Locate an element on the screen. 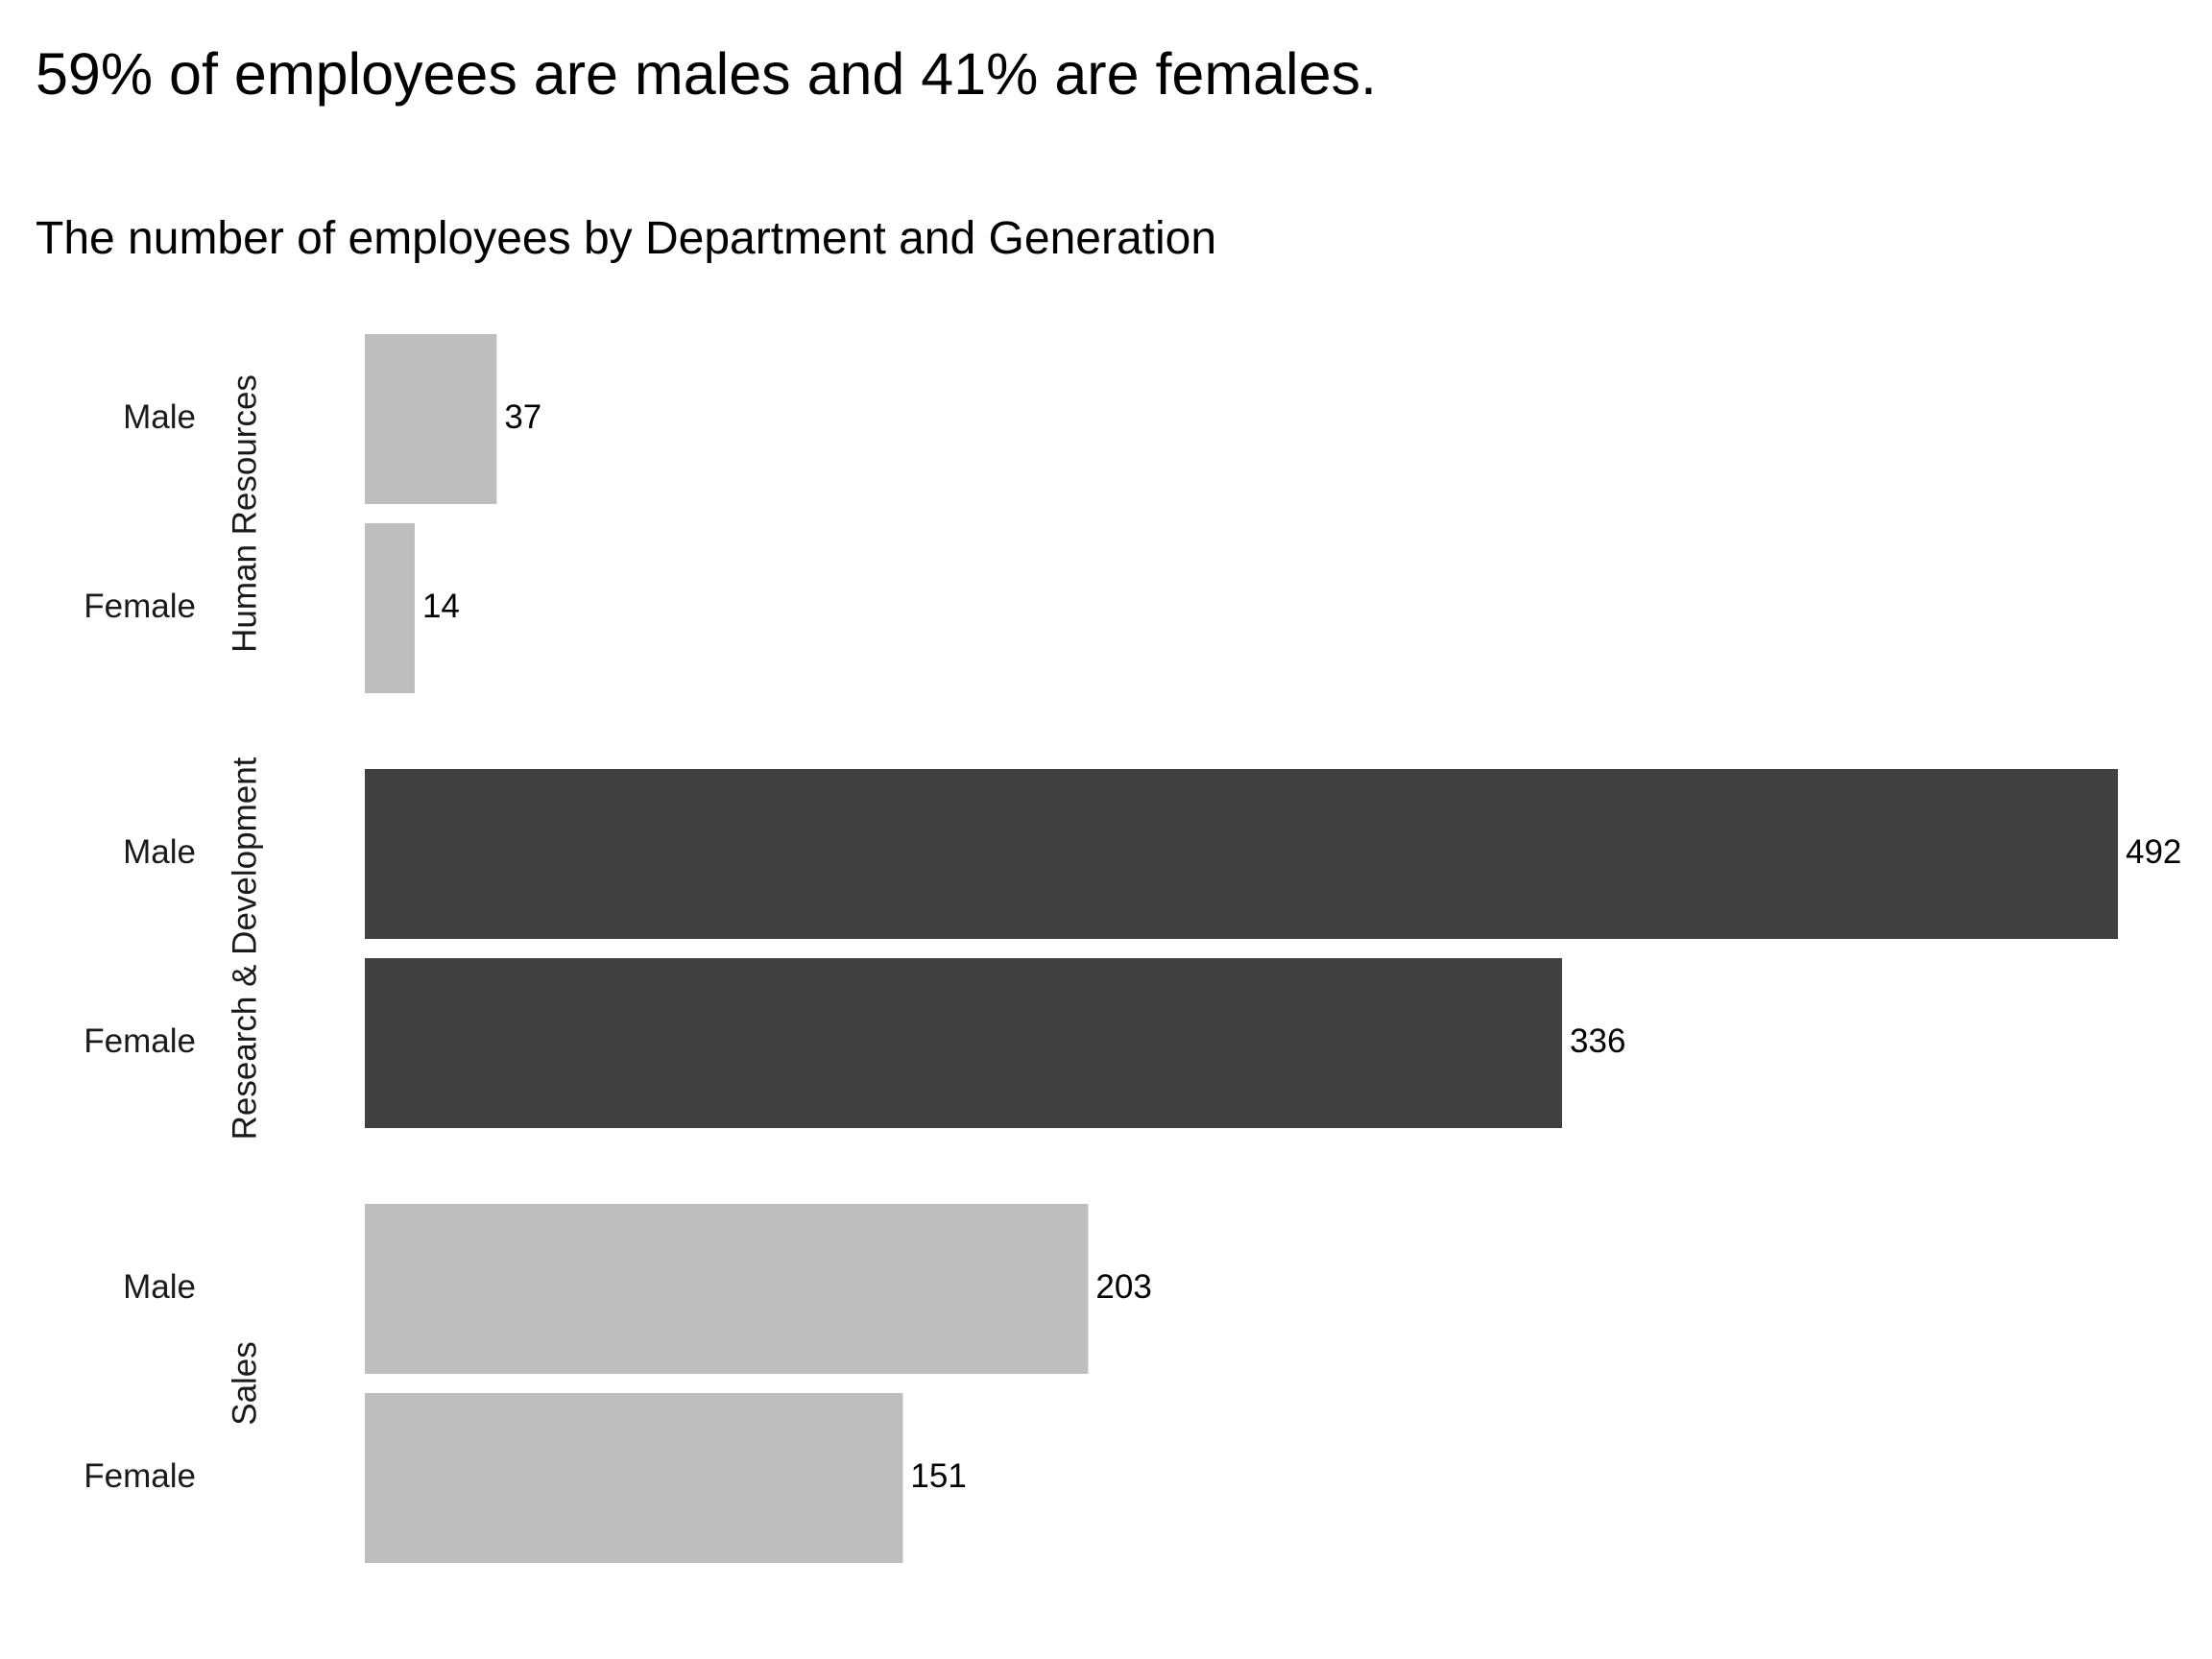  data-label: 492 is located at coordinates (2154, 852).